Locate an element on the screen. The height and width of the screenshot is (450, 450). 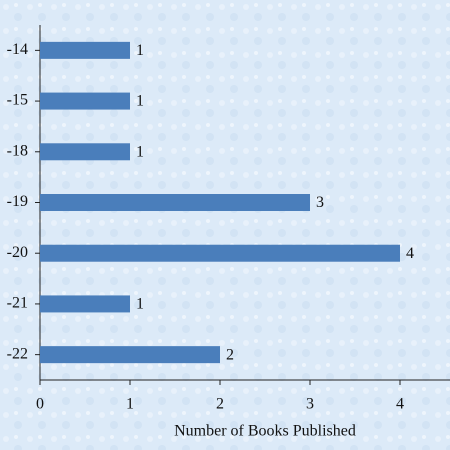
x-axis-label: Number of Books Published is located at coordinates (265, 431).